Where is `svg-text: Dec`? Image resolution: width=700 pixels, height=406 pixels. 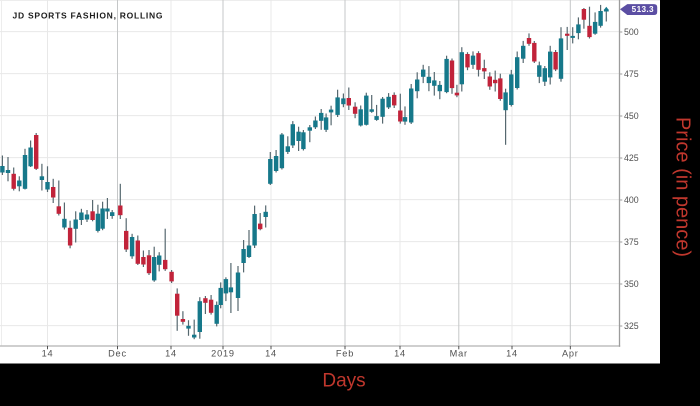
svg-text: Dec is located at coordinates (117, 354).